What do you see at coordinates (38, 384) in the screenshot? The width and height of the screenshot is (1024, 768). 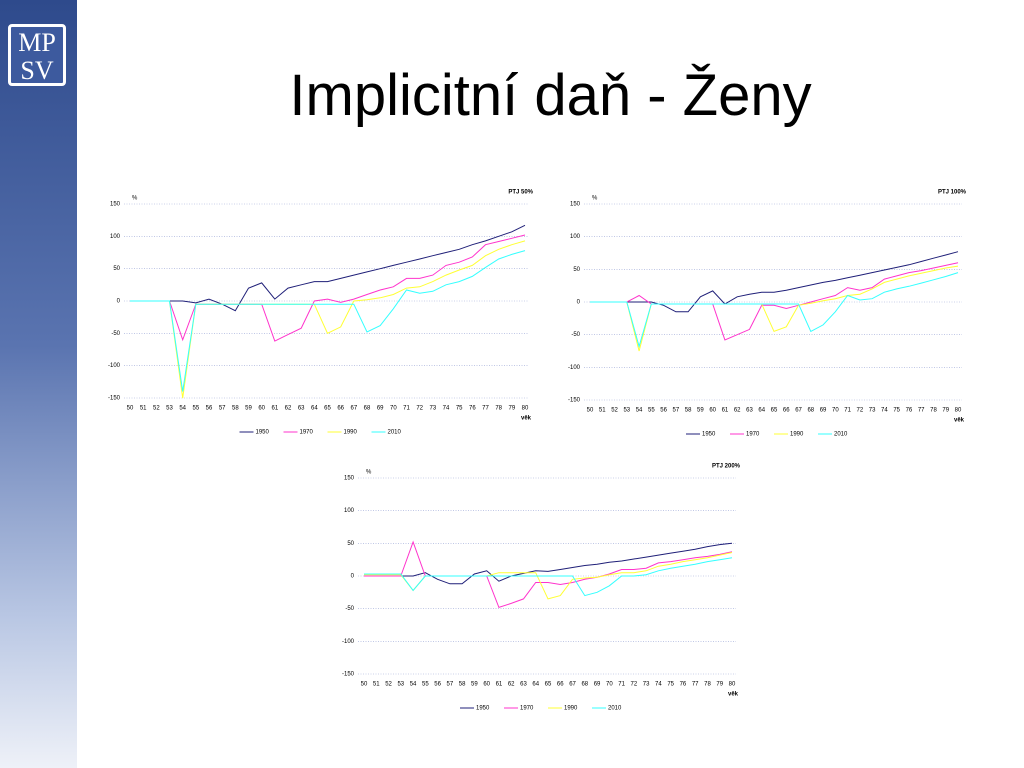 I see `sidebar: MP SV` at bounding box center [38, 384].